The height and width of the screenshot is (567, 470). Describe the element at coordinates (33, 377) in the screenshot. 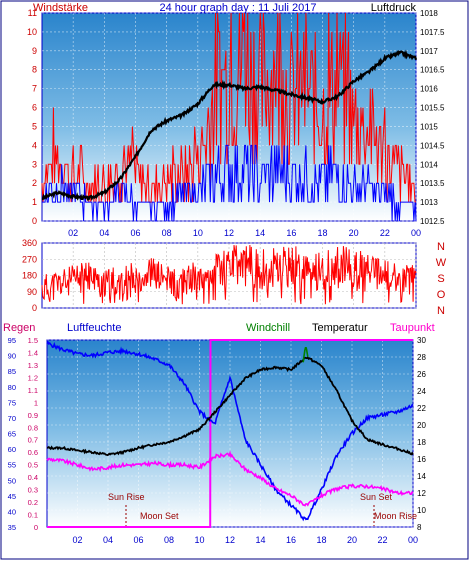

I see `rain-tick-label: 1.2` at that location.